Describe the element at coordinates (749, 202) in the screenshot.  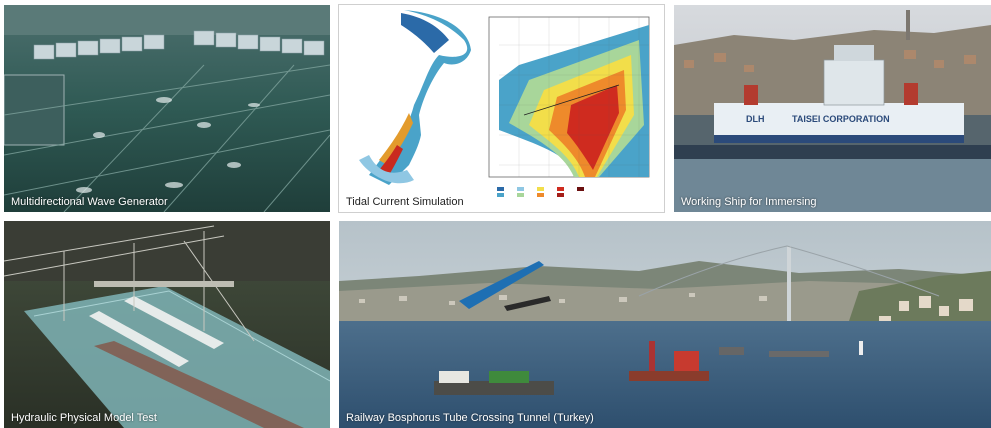
I see `photo-caption: Working Ship for Immersing` at that location.